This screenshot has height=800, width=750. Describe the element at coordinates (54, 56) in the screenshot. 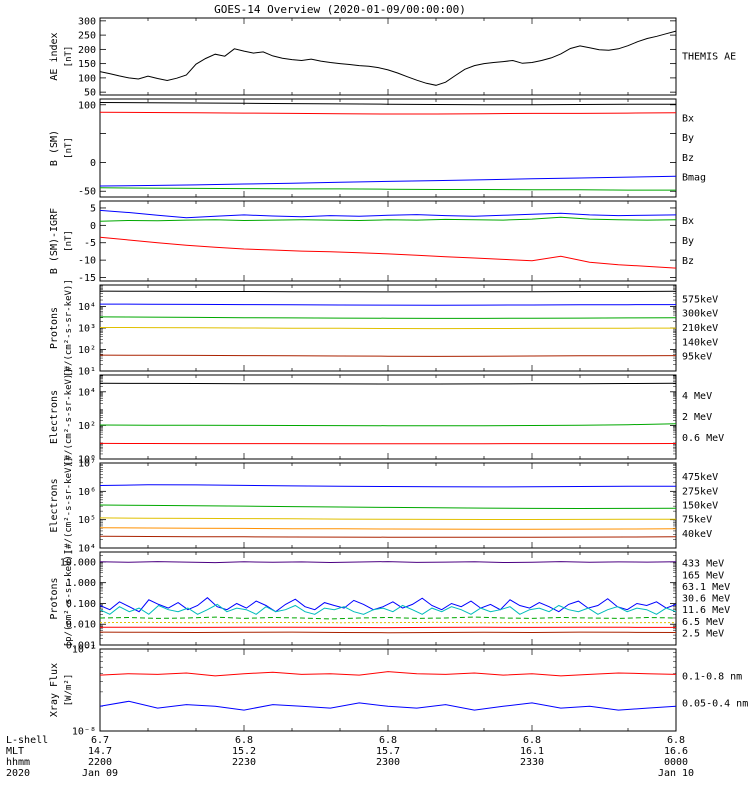

I see `y-axis-title: AE index` at that location.